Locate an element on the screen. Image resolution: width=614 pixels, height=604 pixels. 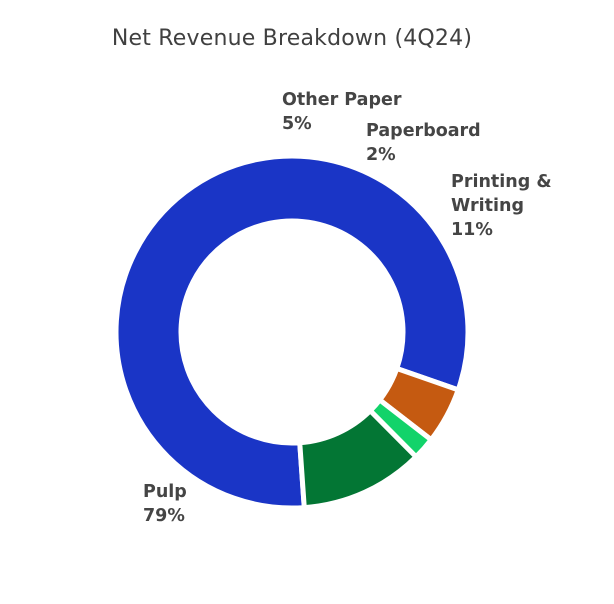
label-pulp: Pulp 79% is located at coordinates (165, 504).